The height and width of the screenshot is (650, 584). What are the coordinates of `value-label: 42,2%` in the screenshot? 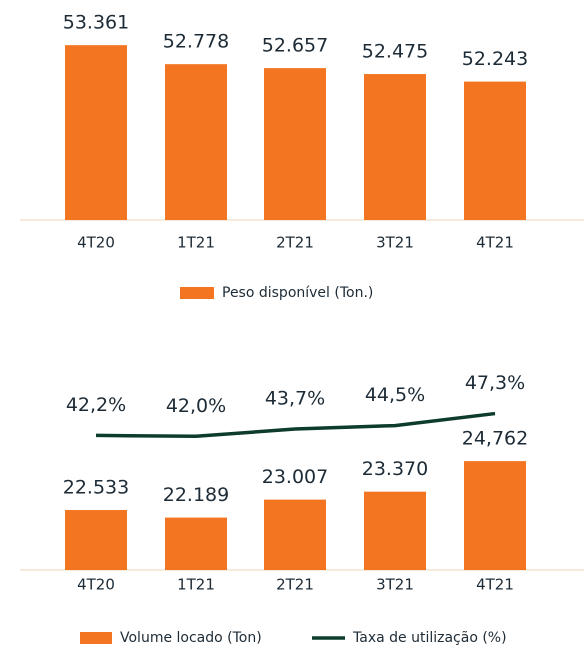 It's located at (96, 405).